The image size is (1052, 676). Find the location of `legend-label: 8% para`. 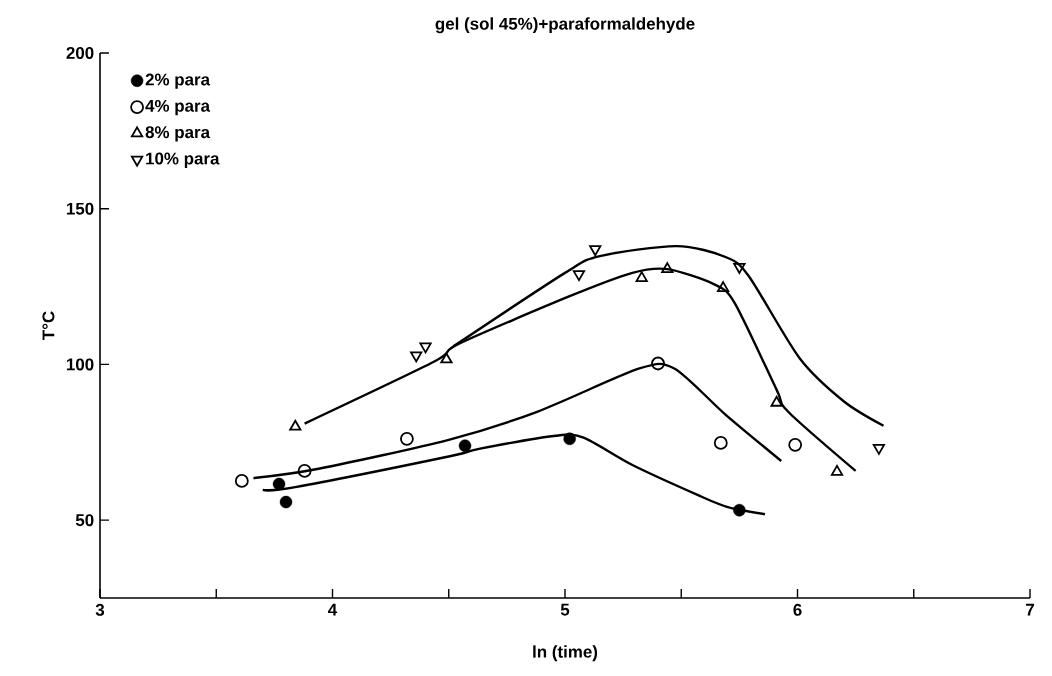

legend-label: 8% para is located at coordinates (178, 134).